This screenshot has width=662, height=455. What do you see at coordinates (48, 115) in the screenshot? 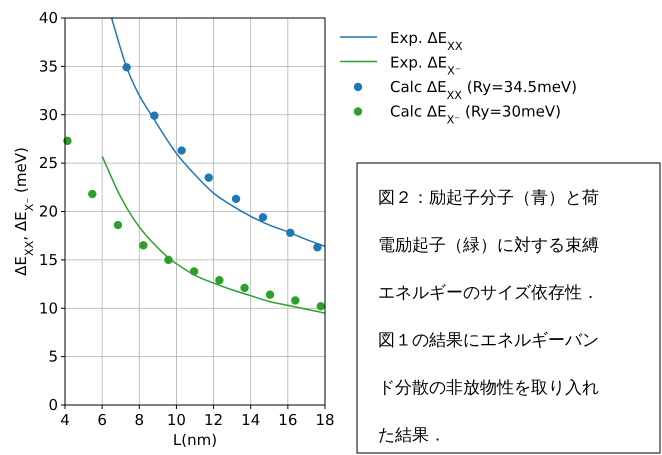
I see `y-tick-label: 30` at bounding box center [48, 115].